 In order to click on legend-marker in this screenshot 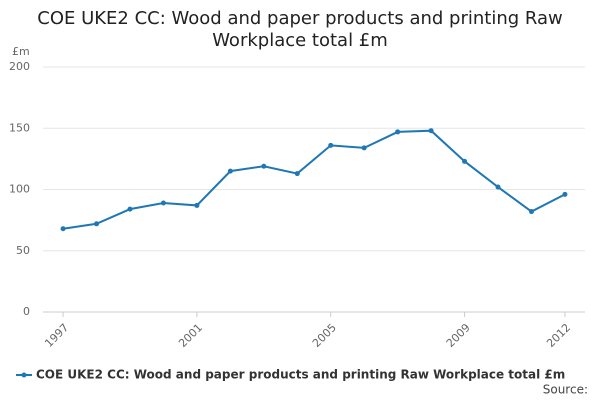, I will do `click(24, 375)`.